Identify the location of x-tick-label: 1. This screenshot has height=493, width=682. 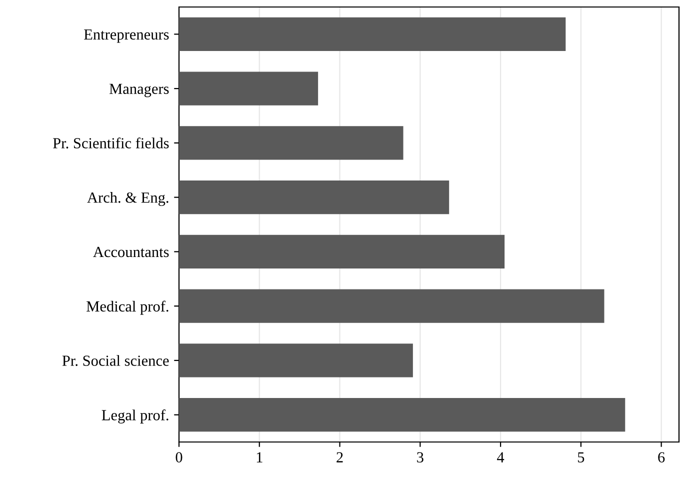
(259, 457).